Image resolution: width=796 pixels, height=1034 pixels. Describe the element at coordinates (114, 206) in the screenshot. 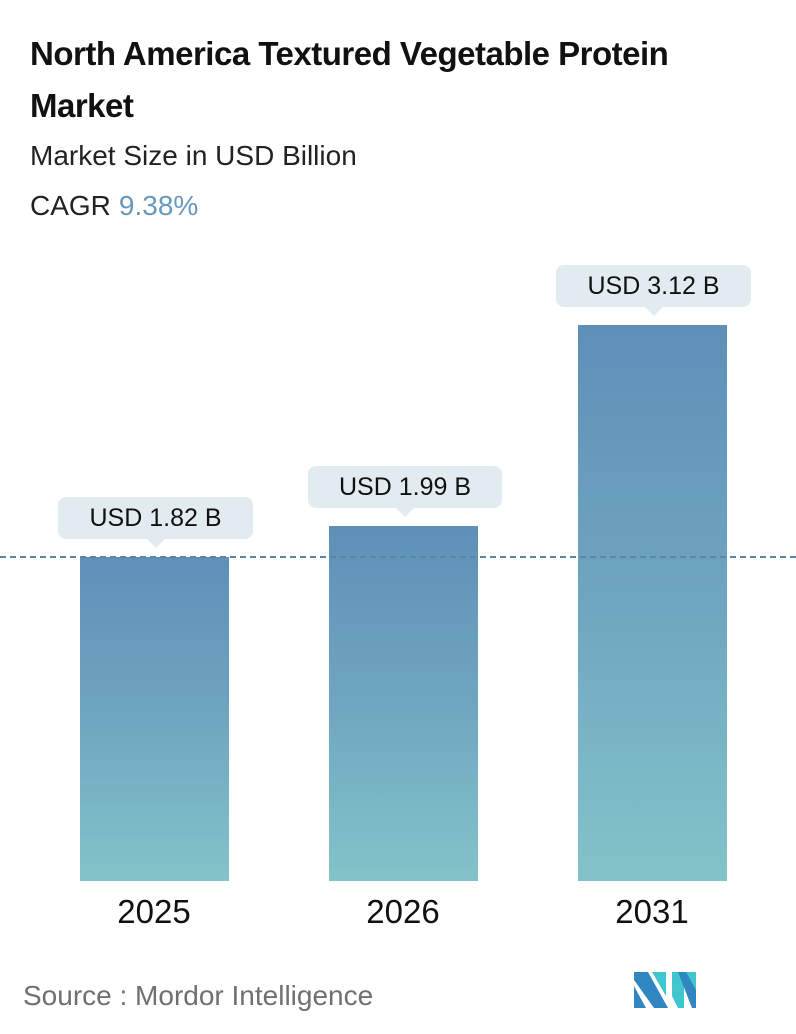

I see `cagr-line: CAGR 9.38%` at that location.